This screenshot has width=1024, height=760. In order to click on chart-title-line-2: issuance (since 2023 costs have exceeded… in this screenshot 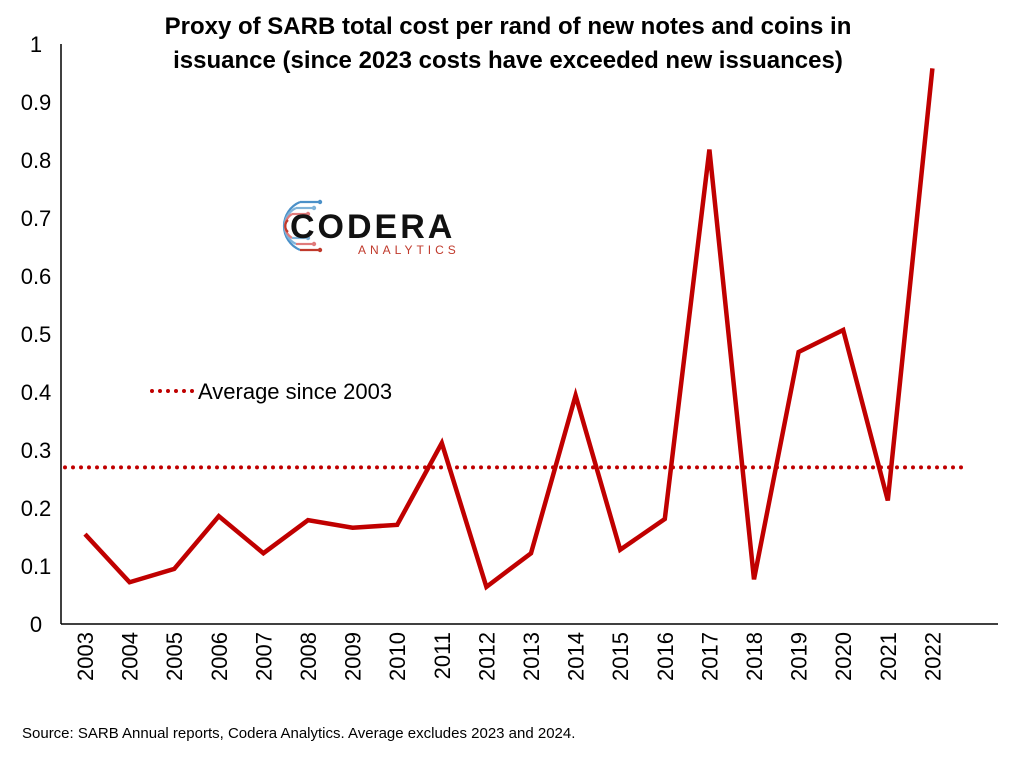, I will do `click(508, 60)`.